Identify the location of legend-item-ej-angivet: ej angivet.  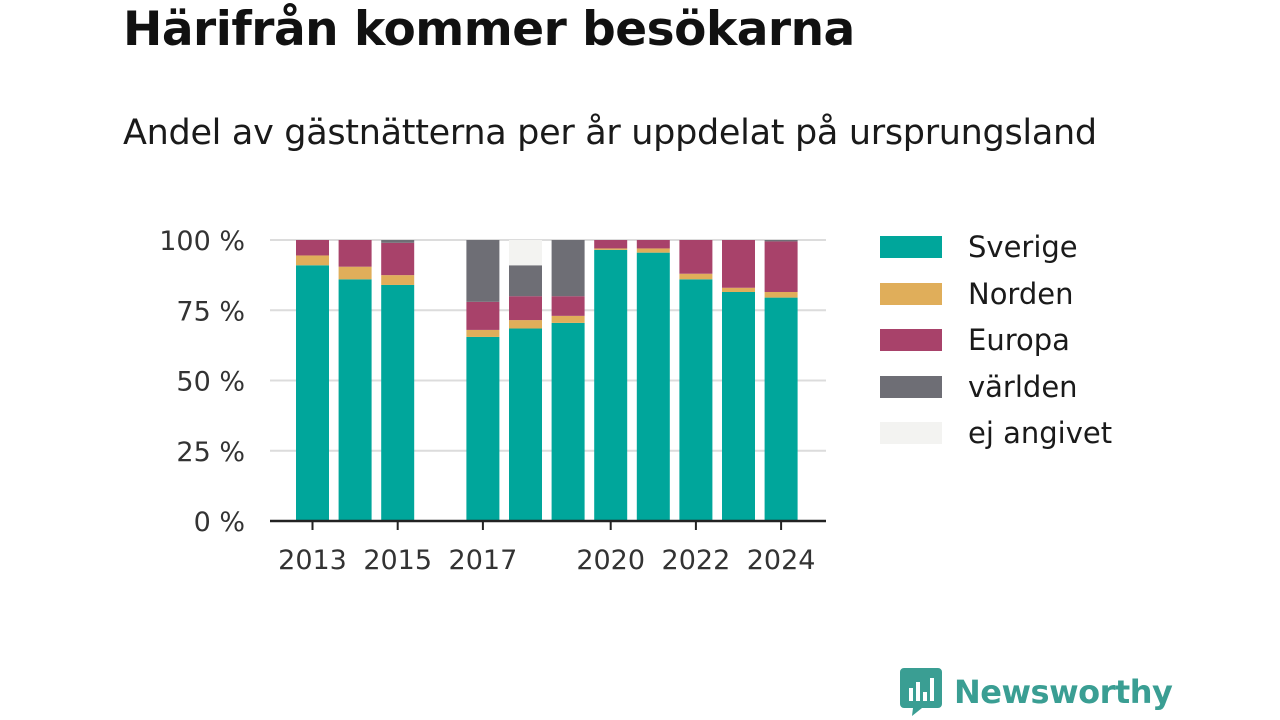
(996, 433).